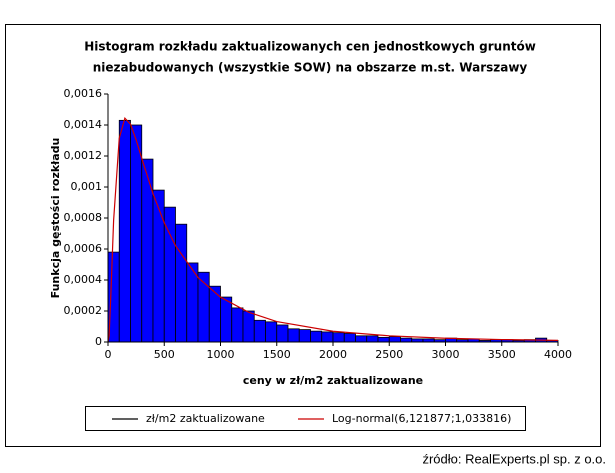 The width and height of the screenshot is (615, 473). What do you see at coordinates (164, 354) in the screenshot?
I see `x-tick-label: 500` at bounding box center [164, 354].